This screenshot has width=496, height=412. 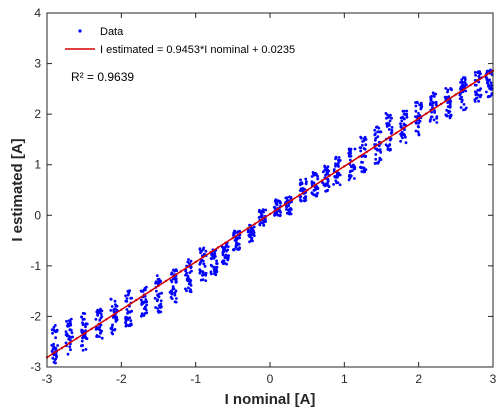 What do you see at coordinates (17, 189) in the screenshot?
I see `y-axis-title: I estimated [A]` at bounding box center [17, 189].